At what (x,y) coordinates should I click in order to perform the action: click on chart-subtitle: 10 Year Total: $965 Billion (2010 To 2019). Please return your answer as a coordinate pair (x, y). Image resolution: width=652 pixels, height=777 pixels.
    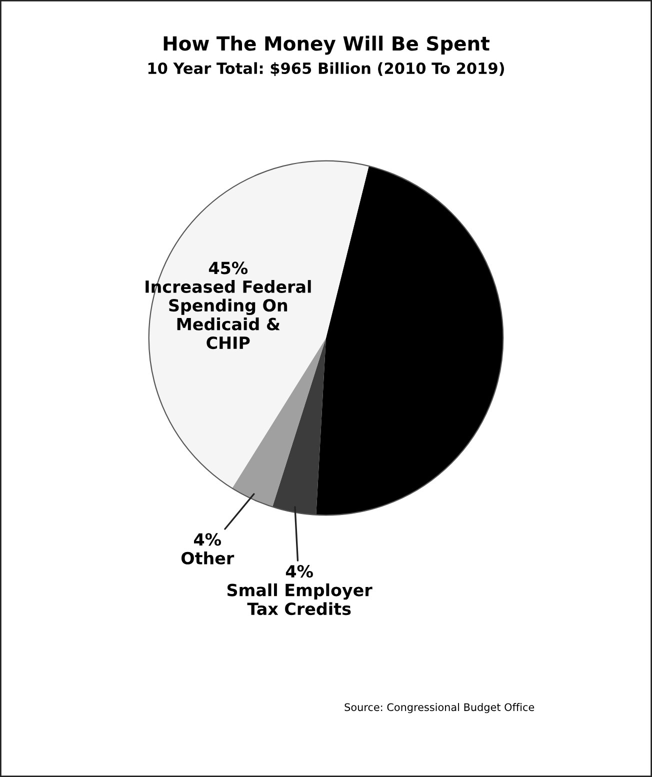
    Looking at the image, I should click on (326, 69).